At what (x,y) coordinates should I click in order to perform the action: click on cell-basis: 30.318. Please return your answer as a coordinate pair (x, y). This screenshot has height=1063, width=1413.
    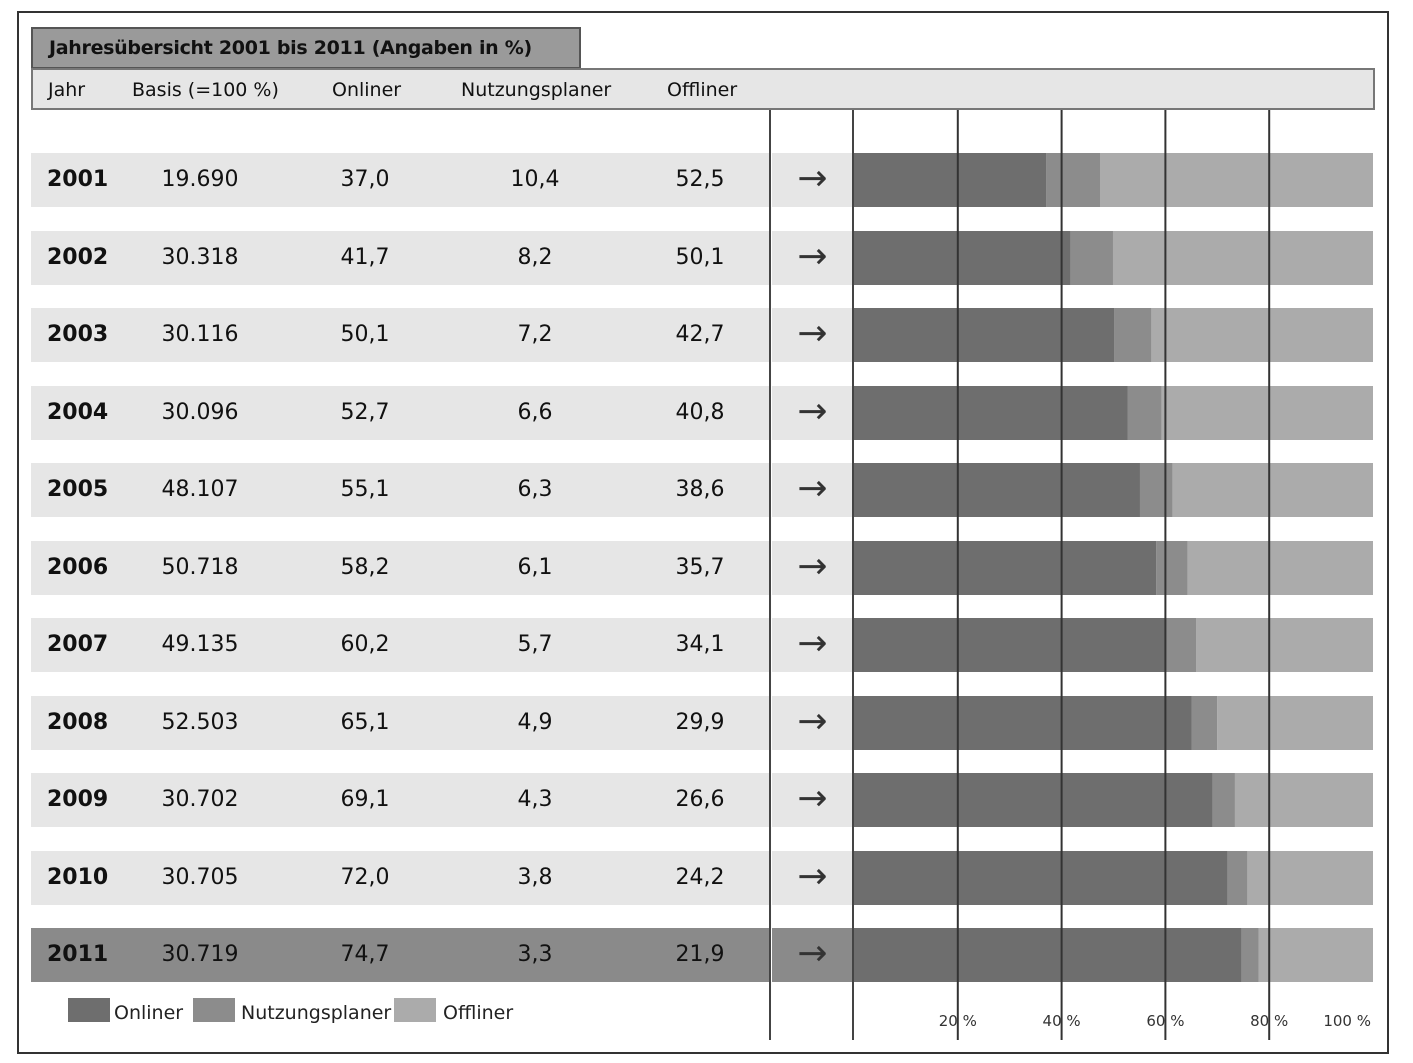
    Looking at the image, I should click on (200, 257).